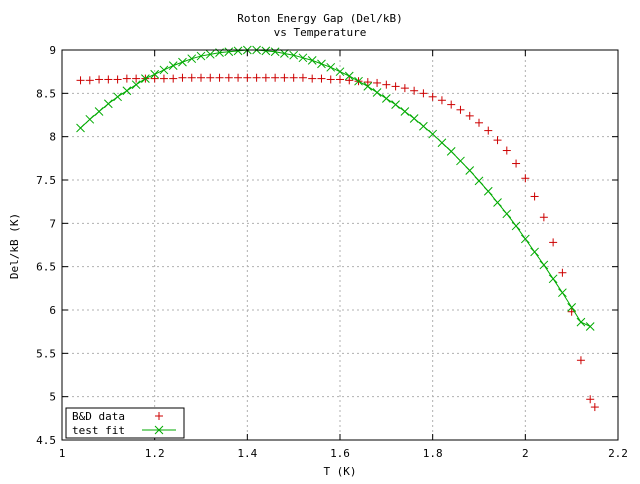 The height and width of the screenshot is (484, 640). I want to click on y-tick-label: 6, so click(52, 310).